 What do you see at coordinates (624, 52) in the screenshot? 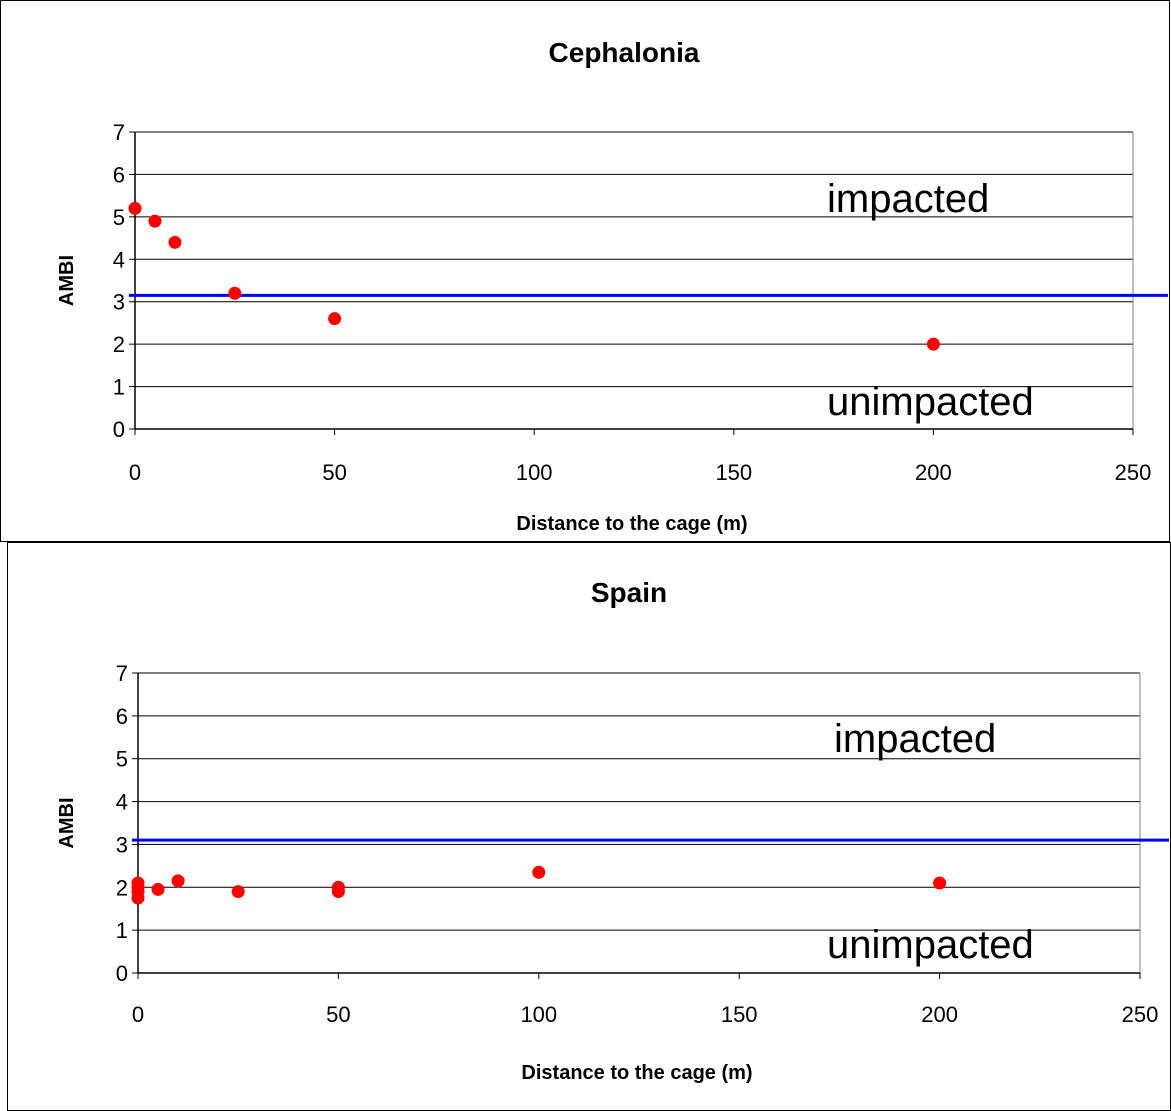
I see `chart-title: Cephalonia` at bounding box center [624, 52].